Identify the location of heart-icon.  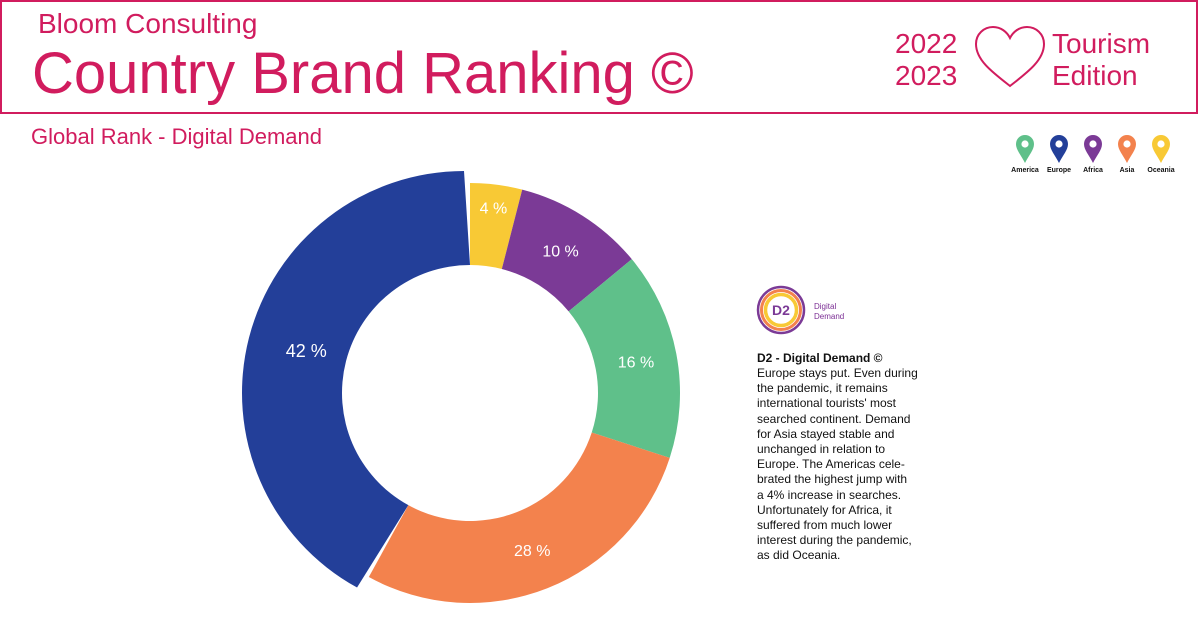
(1010, 56).